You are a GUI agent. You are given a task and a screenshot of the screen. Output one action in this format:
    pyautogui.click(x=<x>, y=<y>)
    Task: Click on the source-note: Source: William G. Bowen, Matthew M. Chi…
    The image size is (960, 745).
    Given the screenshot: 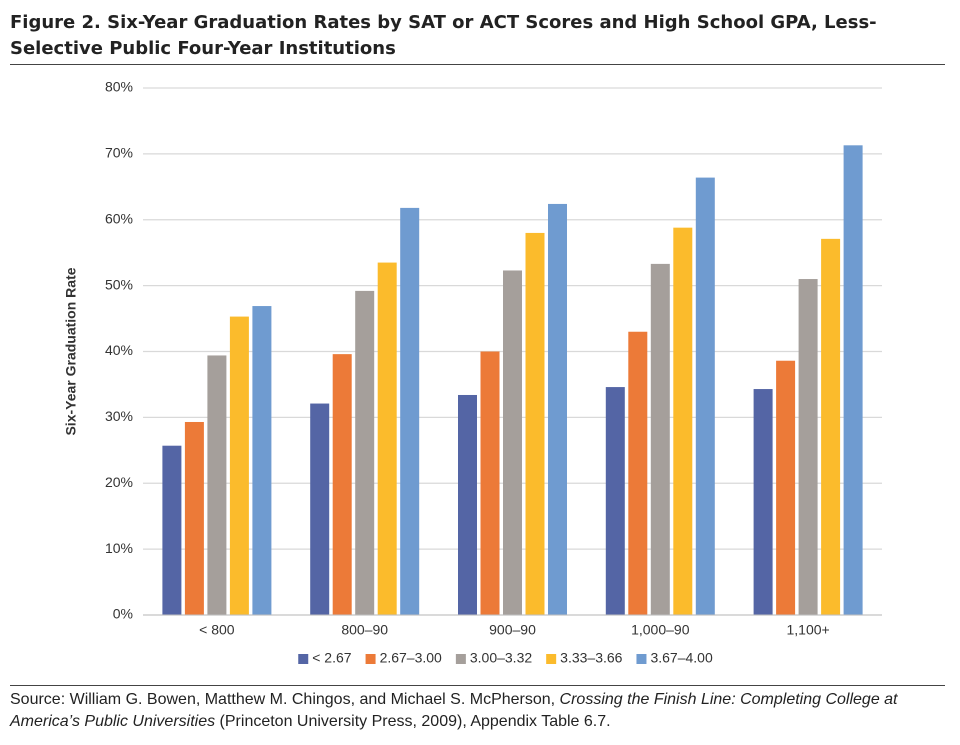 What is the action you would take?
    pyautogui.click(x=482, y=711)
    